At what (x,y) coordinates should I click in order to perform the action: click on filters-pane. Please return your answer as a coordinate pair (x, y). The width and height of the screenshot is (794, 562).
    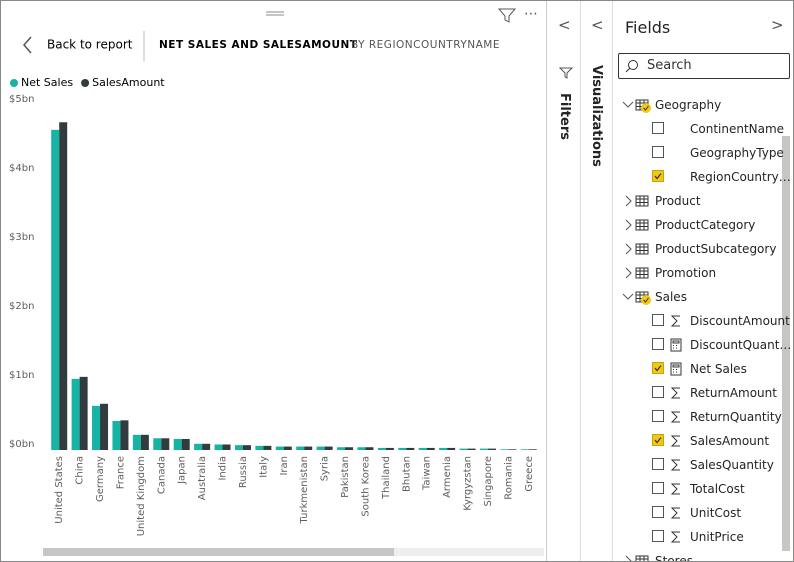
    Looking at the image, I should click on (565, 281).